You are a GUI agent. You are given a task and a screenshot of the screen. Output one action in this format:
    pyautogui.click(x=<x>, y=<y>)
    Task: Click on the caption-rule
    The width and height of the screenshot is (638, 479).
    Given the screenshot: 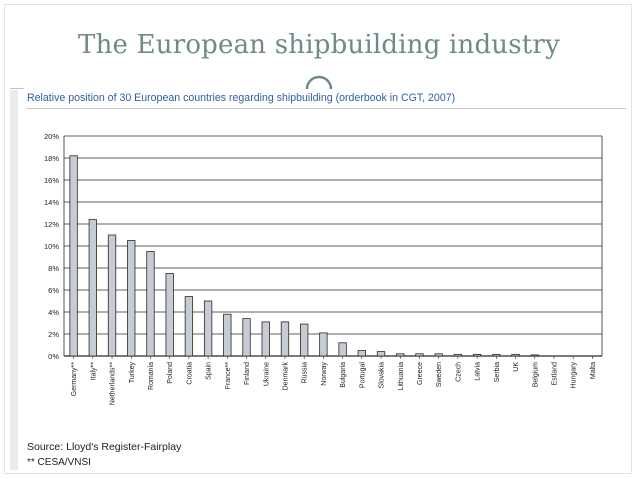 What is the action you would take?
    pyautogui.click(x=326, y=108)
    